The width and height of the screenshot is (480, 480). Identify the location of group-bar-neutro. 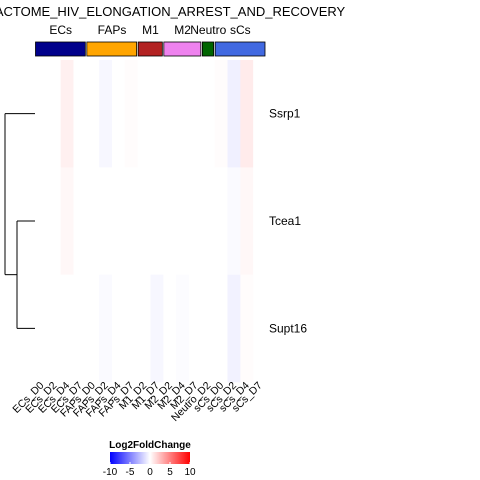
(208, 49).